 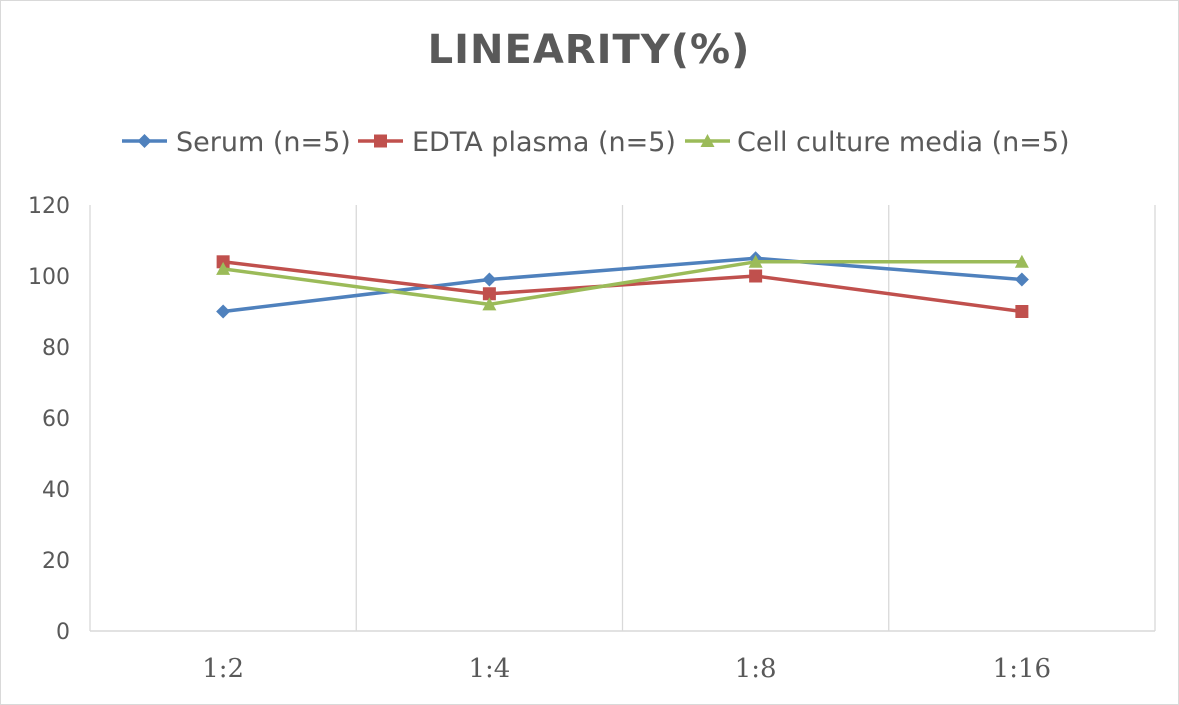 I want to click on legend-label: EDTA plasma (n=5), so click(x=544, y=142).